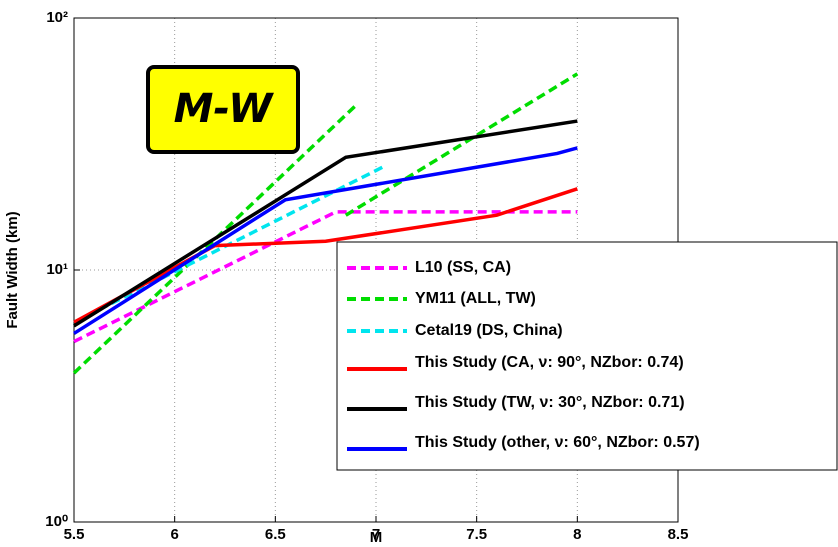 The height and width of the screenshot is (547, 838). What do you see at coordinates (549, 362) in the screenshot?
I see `legend-label: This Study (CA, ν: 90°, NZbor: 0.74)` at bounding box center [549, 362].